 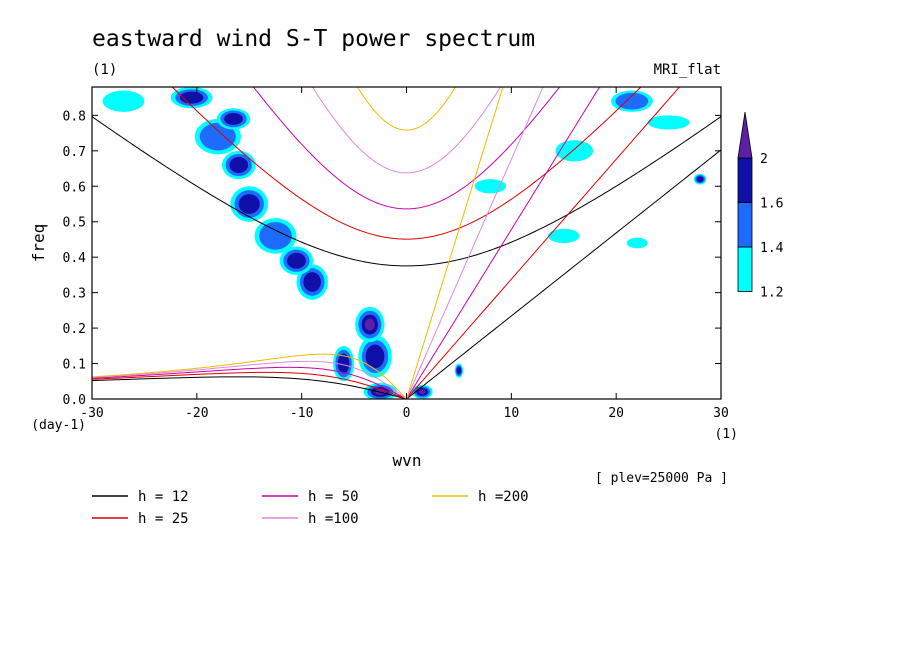 I want to click on x-tick-label: -20, so click(x=196, y=413).